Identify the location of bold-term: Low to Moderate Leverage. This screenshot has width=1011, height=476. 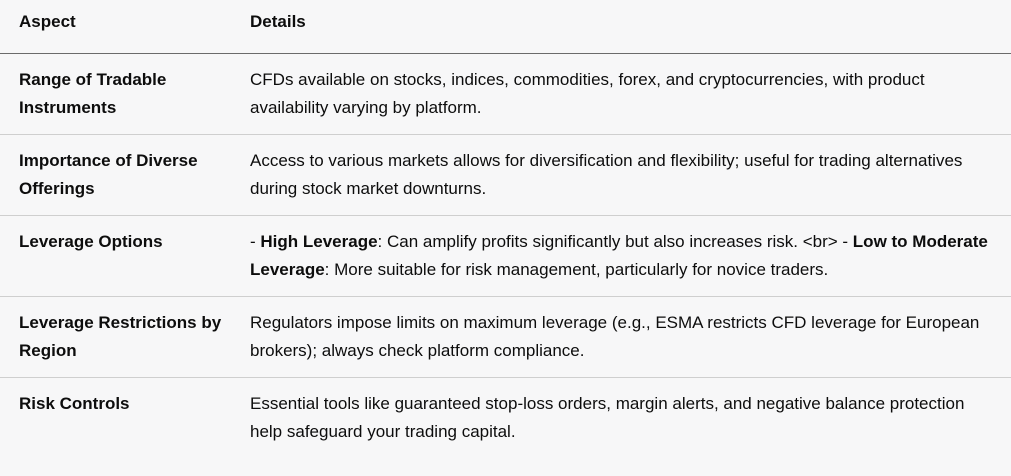
(619, 255).